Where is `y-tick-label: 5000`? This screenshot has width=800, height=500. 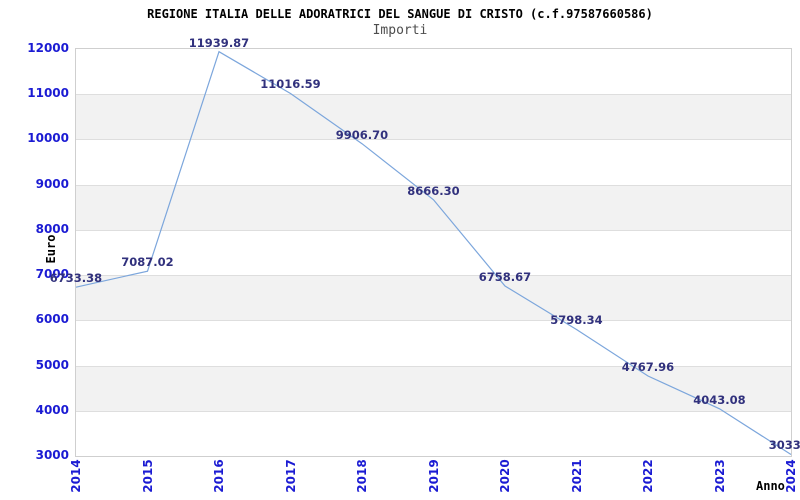
y-tick-label: 5000 is located at coordinates (52, 364).